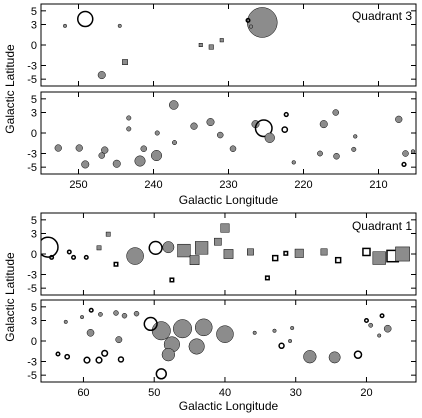 The height and width of the screenshot is (418, 422). What do you see at coordinates (235, 134) in the screenshot?
I see `chart-0-panel-1-points` at bounding box center [235, 134].